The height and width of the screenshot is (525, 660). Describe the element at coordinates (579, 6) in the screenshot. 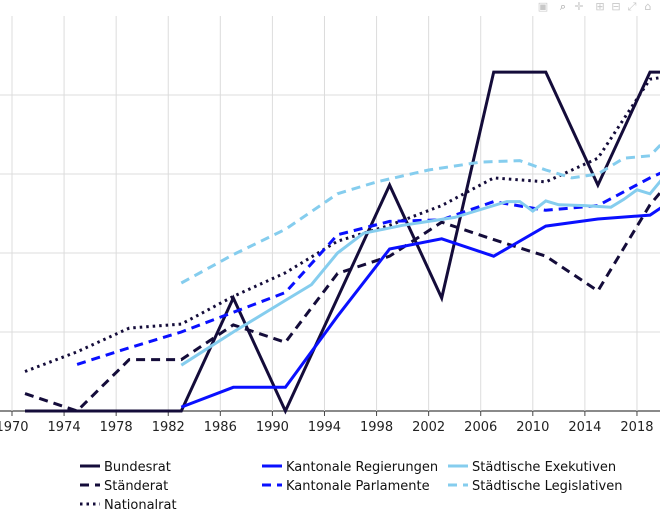

I see `pan-icon: ✛` at that location.